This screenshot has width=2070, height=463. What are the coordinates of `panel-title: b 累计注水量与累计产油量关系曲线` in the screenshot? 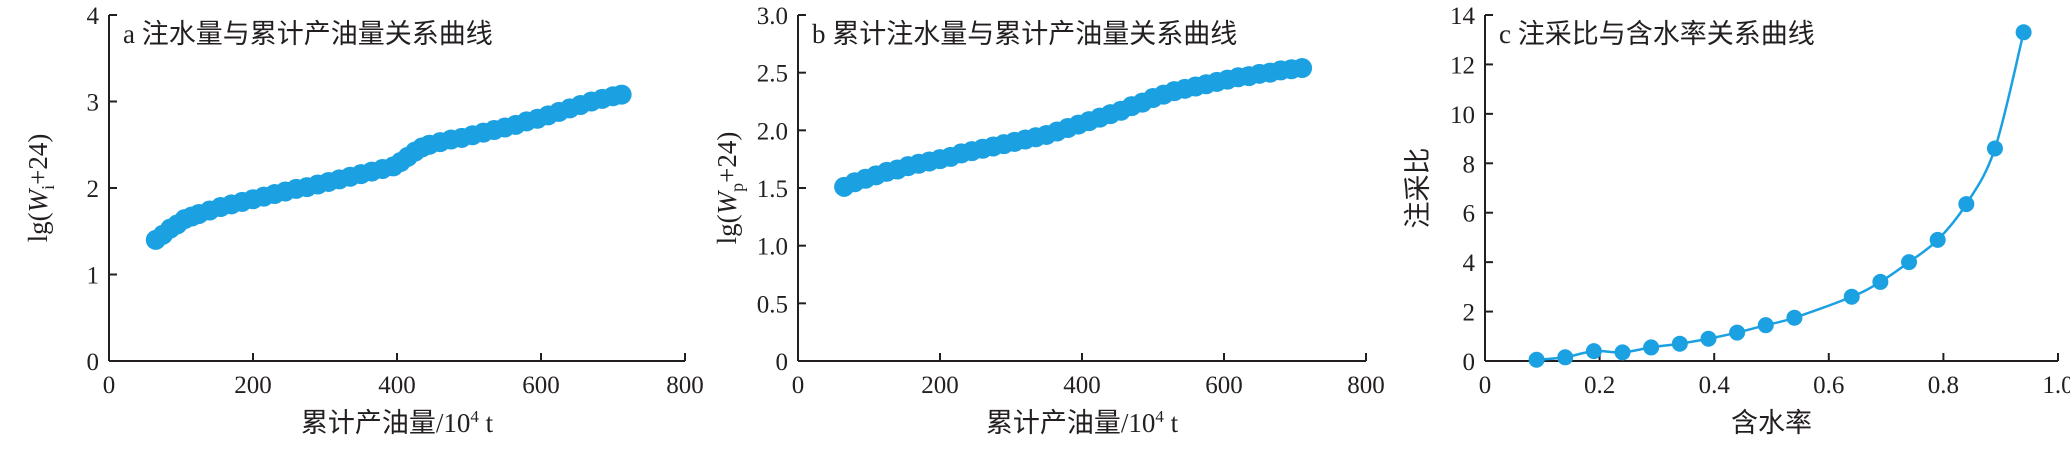 It's located at (1024, 34).